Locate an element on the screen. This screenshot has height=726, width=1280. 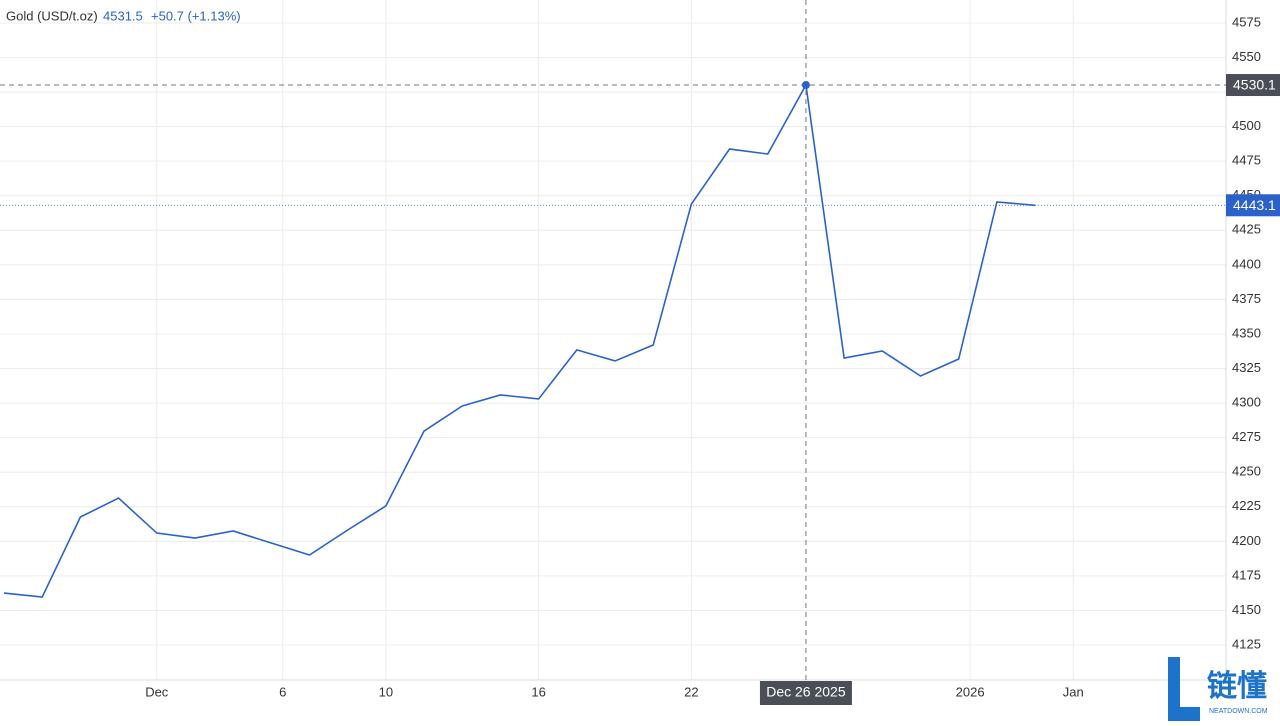
x-tick-label: 16 is located at coordinates (538, 691).